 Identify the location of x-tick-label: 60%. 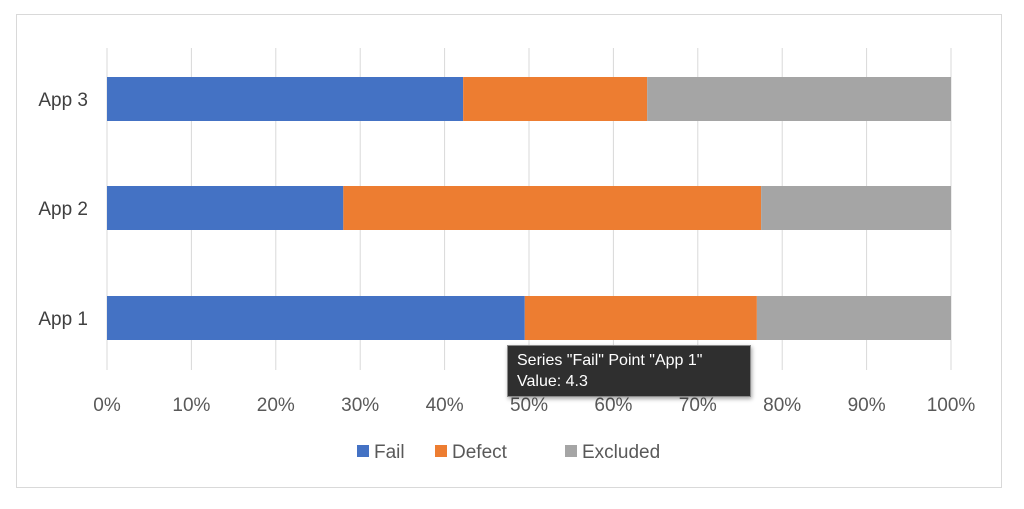
(613, 405).